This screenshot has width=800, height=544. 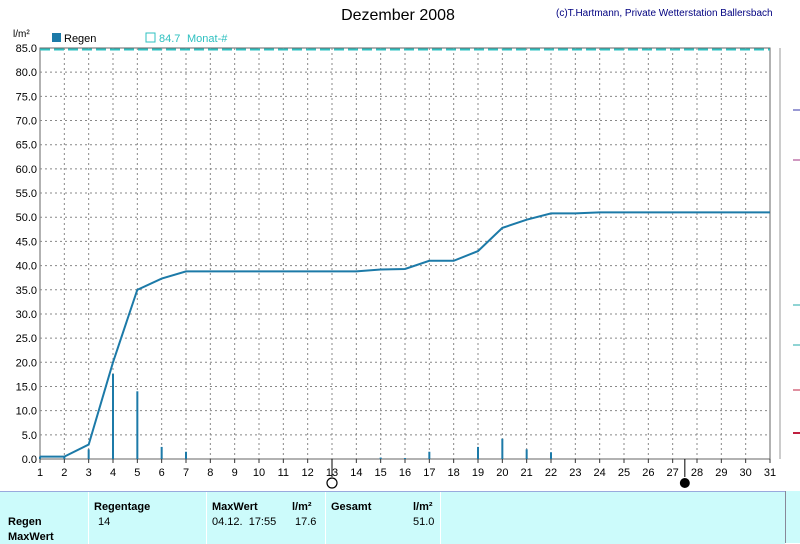 What do you see at coordinates (283, 473) in the screenshot?
I see `x-tick-label: 11` at bounding box center [283, 473].